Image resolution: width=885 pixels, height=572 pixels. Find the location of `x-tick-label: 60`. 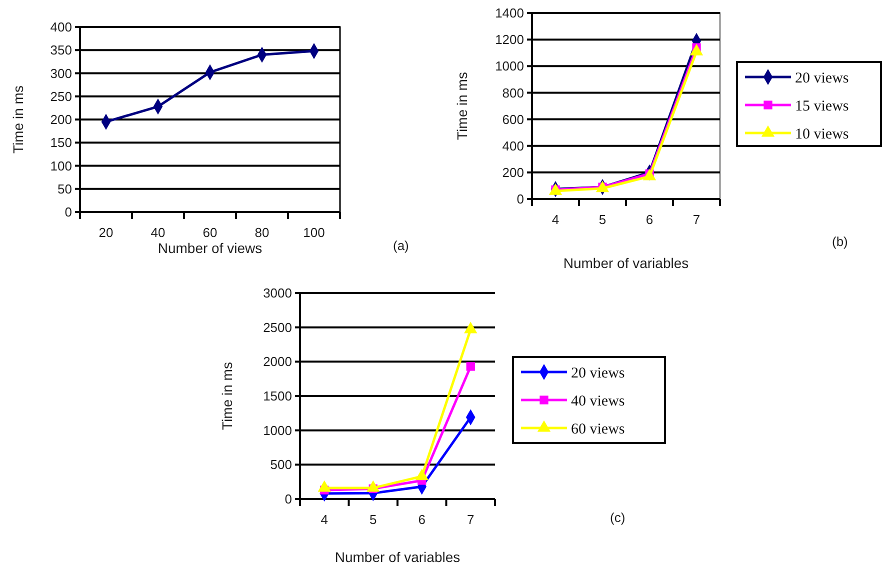

x-tick-label: 60 is located at coordinates (210, 232).